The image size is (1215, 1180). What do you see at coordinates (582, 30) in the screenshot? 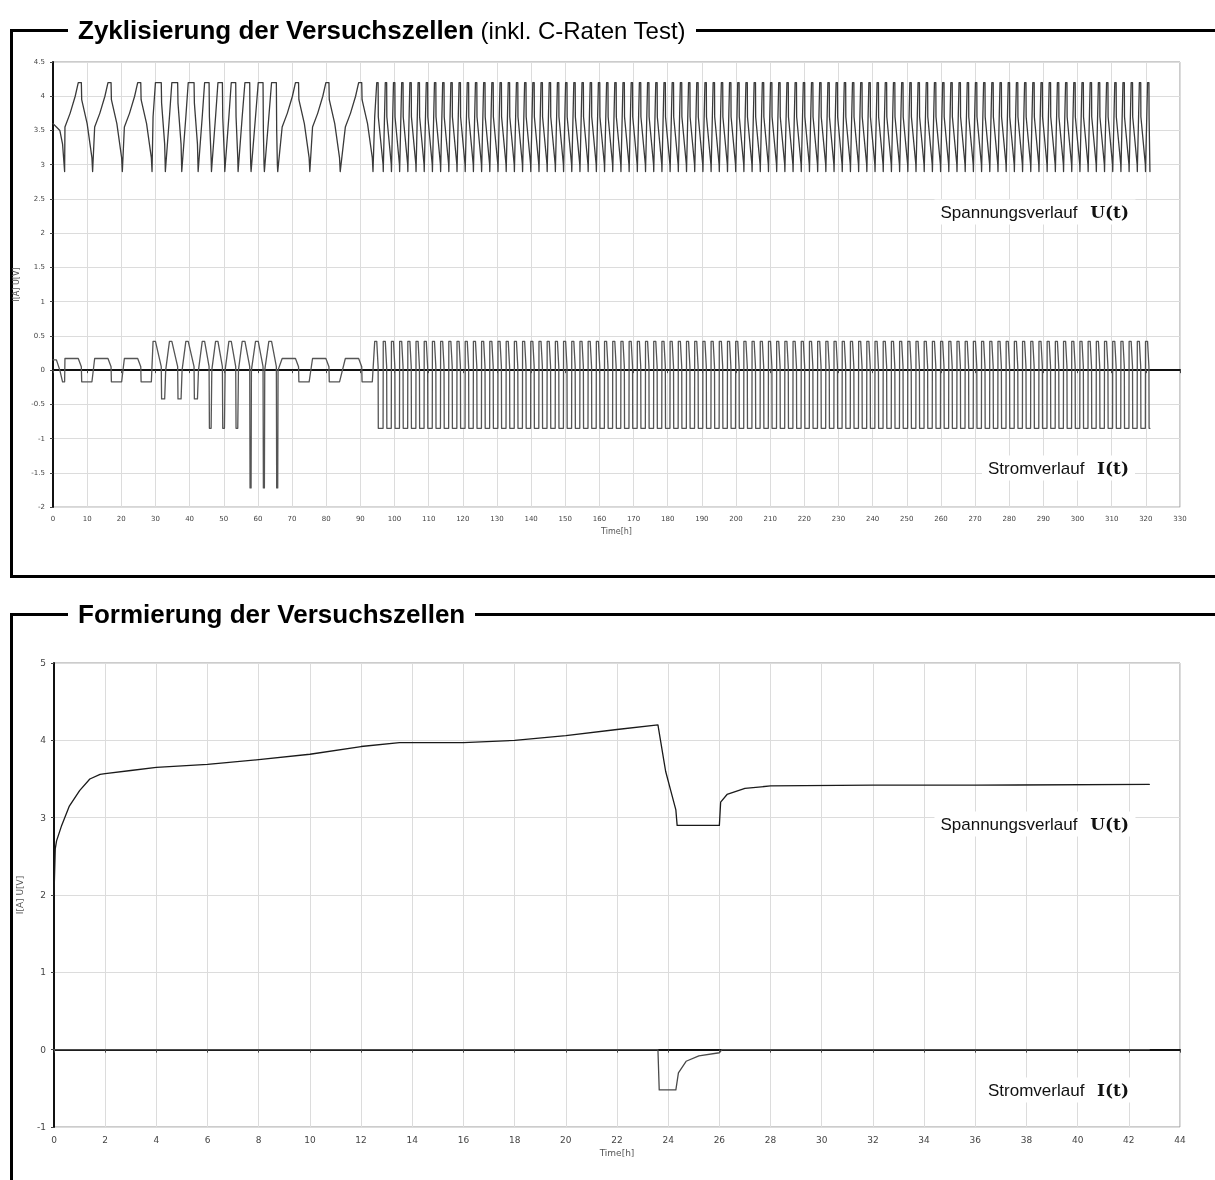
I see `chart-subtitle: (inkl. C-Raten Test)` at bounding box center [582, 30].